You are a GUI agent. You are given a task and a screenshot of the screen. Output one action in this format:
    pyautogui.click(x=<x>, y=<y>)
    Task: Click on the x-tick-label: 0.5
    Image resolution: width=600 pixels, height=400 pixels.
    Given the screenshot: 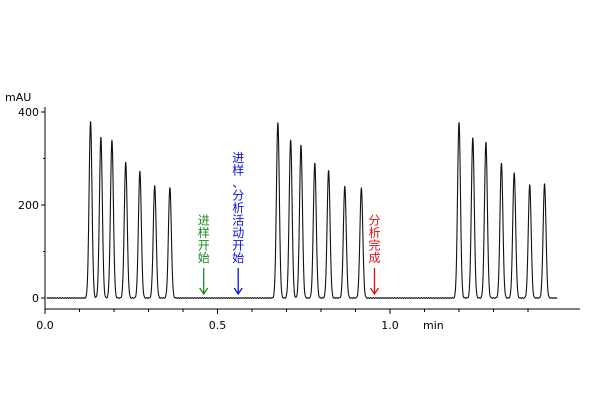 What is the action you would take?
    pyautogui.click(x=218, y=325)
    